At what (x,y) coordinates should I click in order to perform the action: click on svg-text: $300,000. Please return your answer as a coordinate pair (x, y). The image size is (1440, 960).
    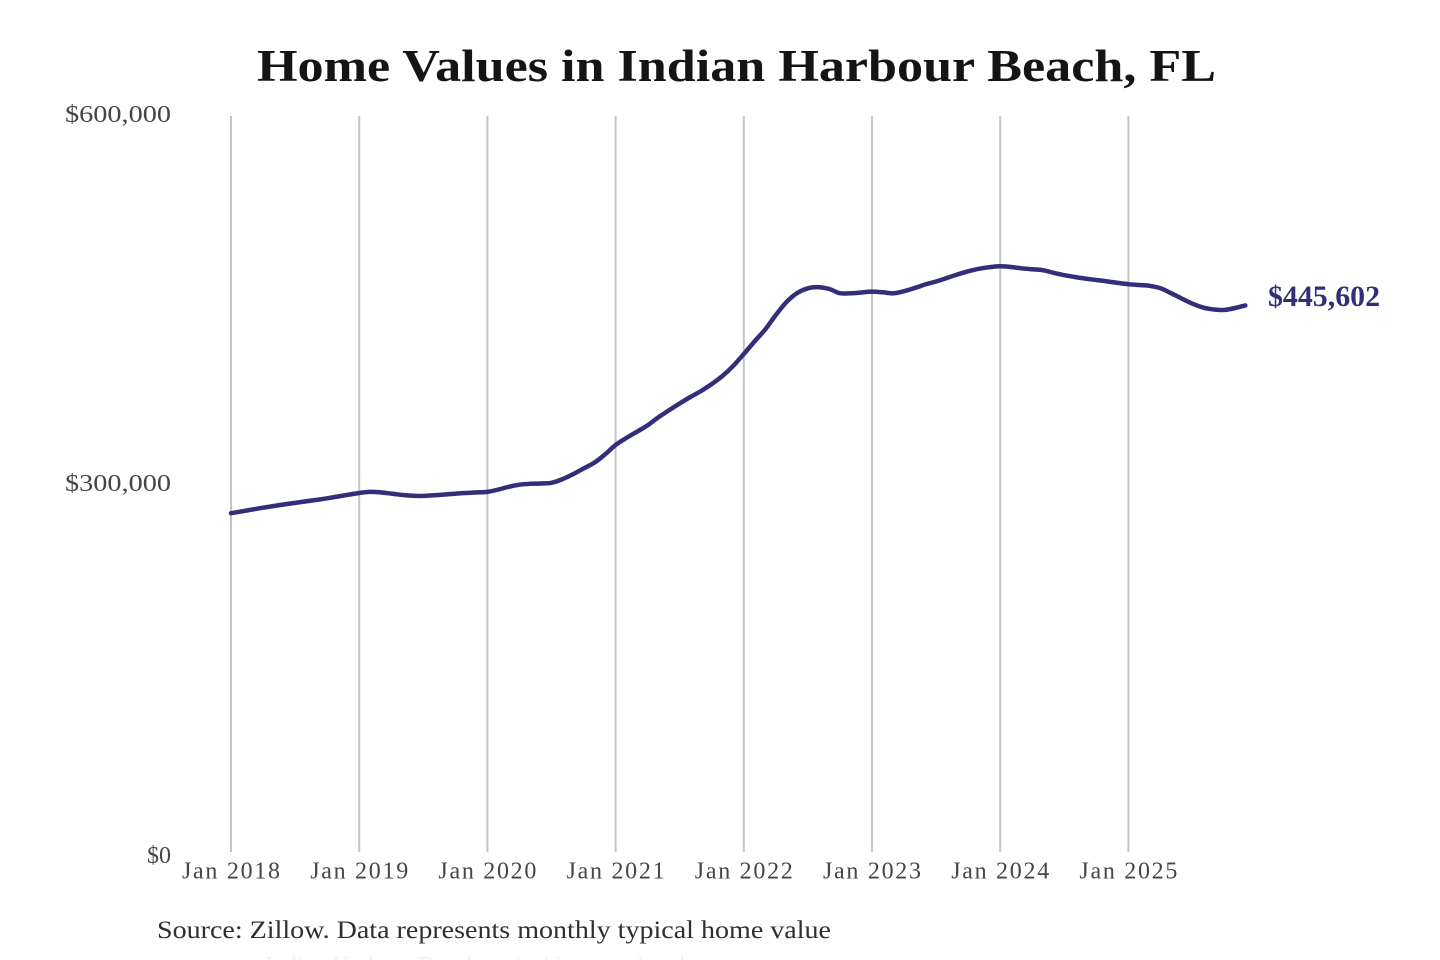
    Looking at the image, I should click on (118, 484).